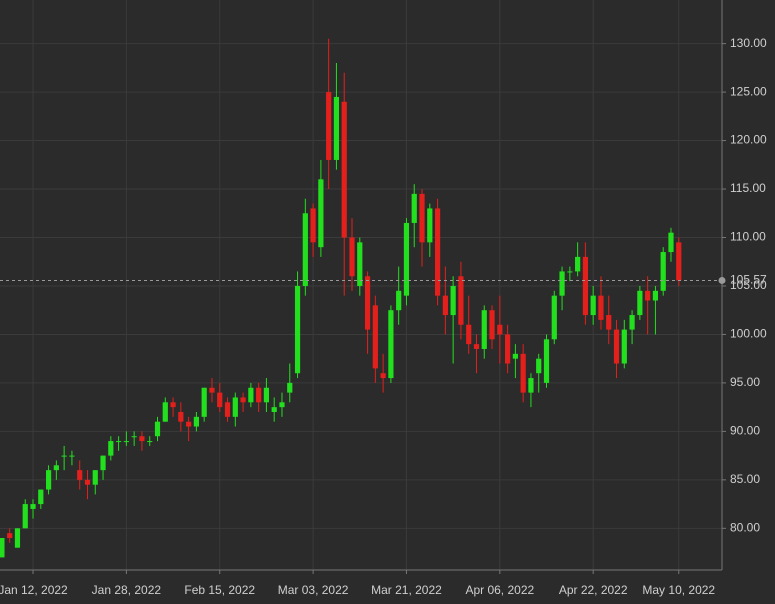 The width and height of the screenshot is (775, 604). I want to click on x-tick-label: Mar 03, 2022, so click(313, 590).